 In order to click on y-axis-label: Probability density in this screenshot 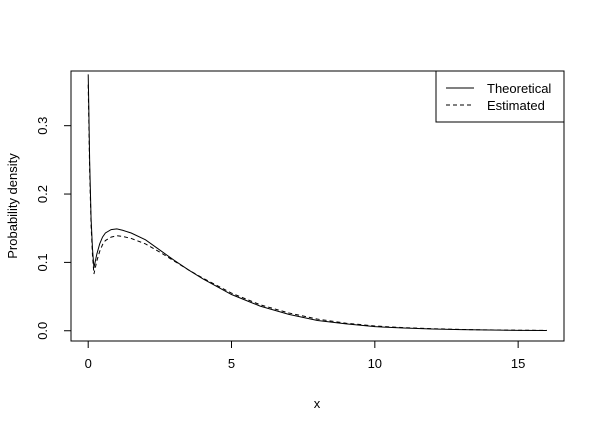, I will do `click(12, 206)`.